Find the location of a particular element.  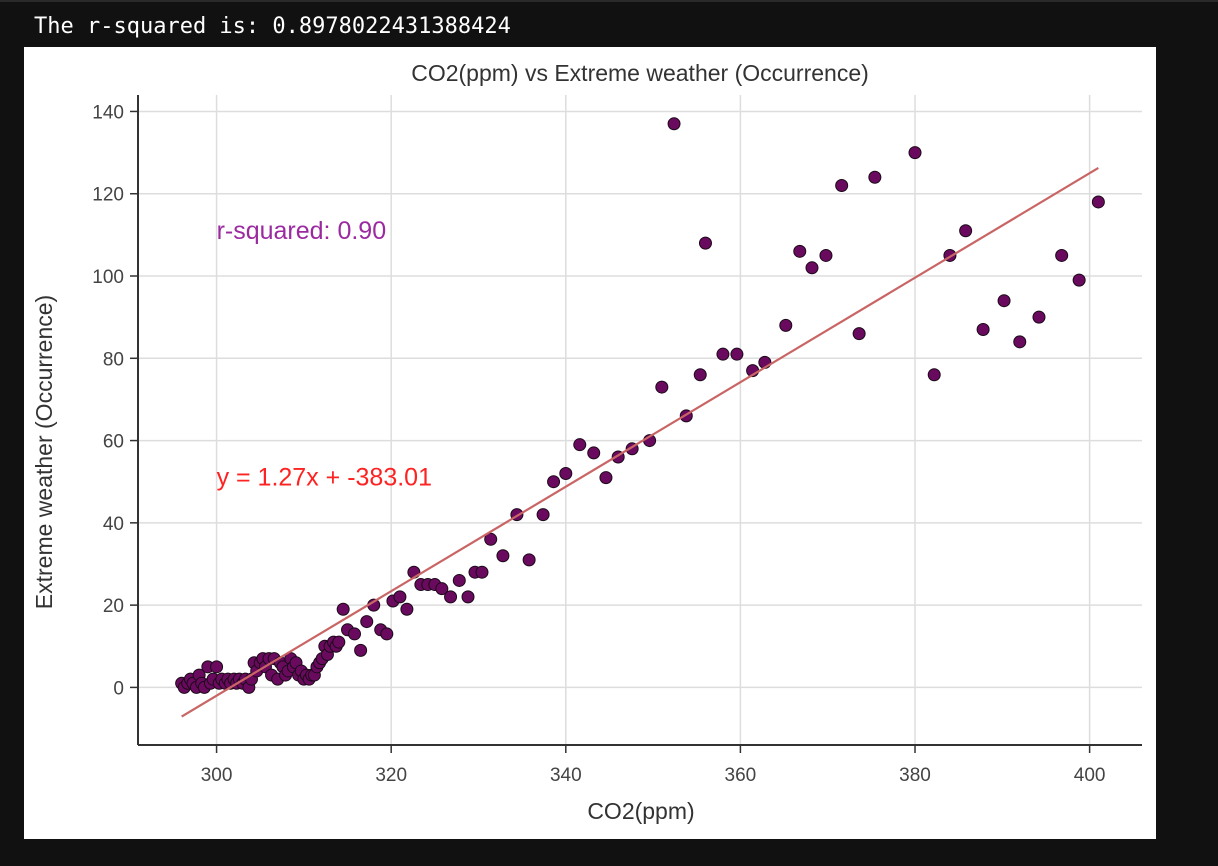

y-tick-label: 60 is located at coordinates (113, 442).